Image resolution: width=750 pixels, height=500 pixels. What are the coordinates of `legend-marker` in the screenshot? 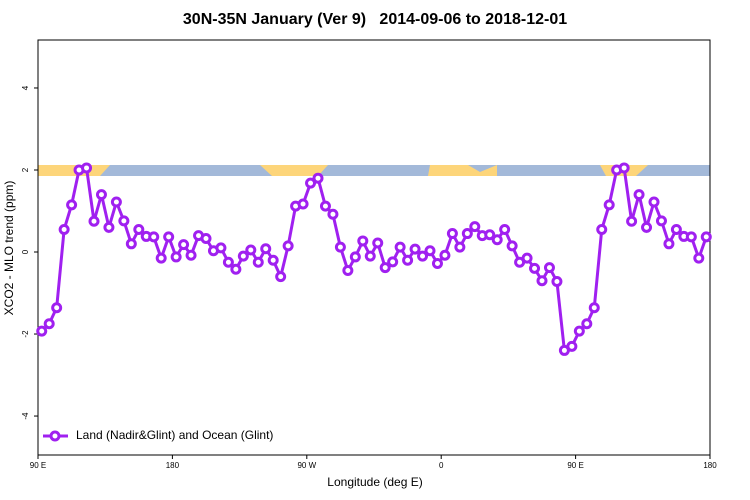 It's located at (55, 436).